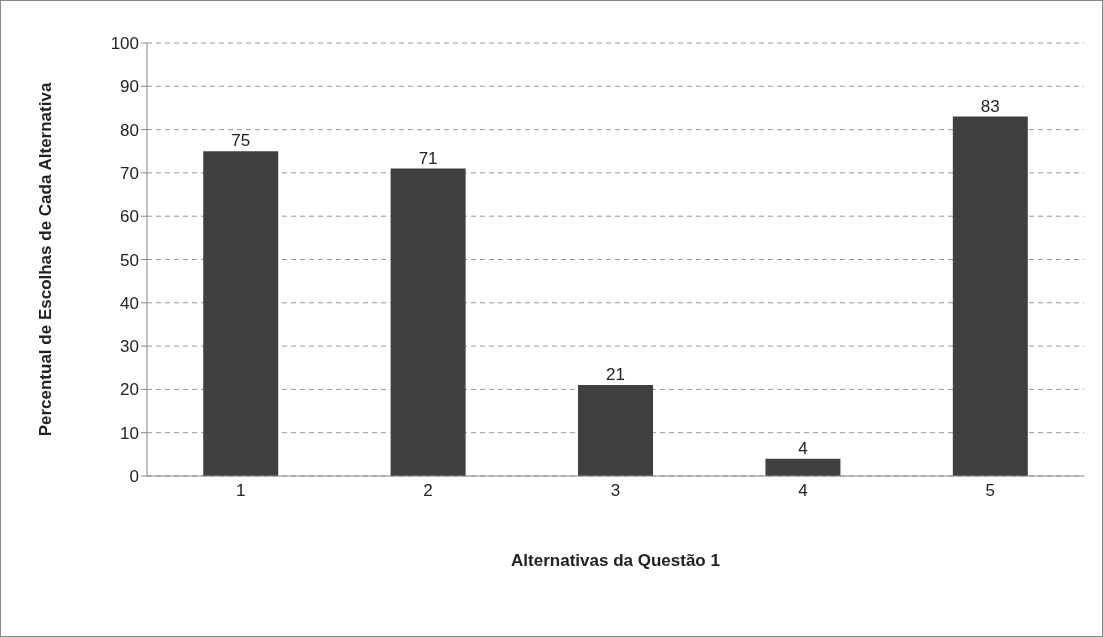 The width and height of the screenshot is (1103, 637). I want to click on y-tick-label: 20, so click(129, 390).